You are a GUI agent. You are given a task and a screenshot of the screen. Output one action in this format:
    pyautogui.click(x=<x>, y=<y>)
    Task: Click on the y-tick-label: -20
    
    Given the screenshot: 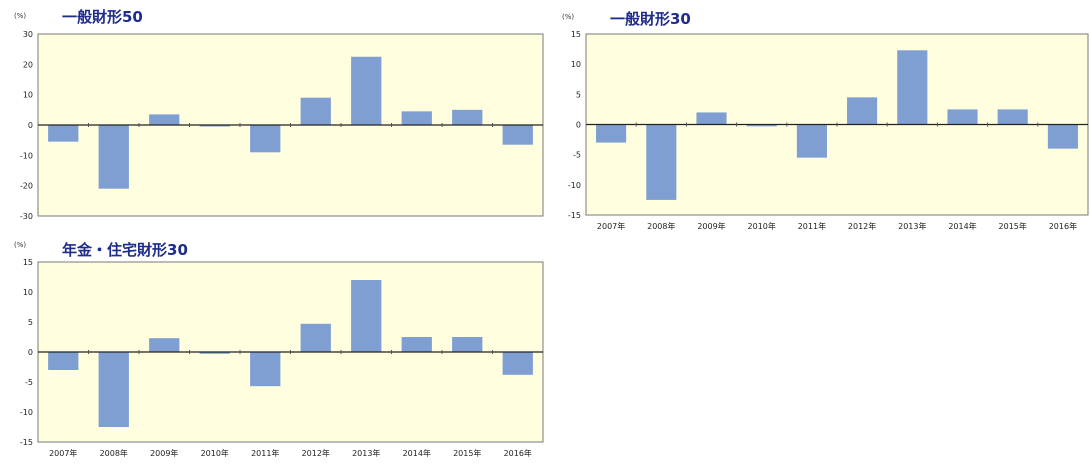 What is the action you would take?
    pyautogui.click(x=26, y=186)
    